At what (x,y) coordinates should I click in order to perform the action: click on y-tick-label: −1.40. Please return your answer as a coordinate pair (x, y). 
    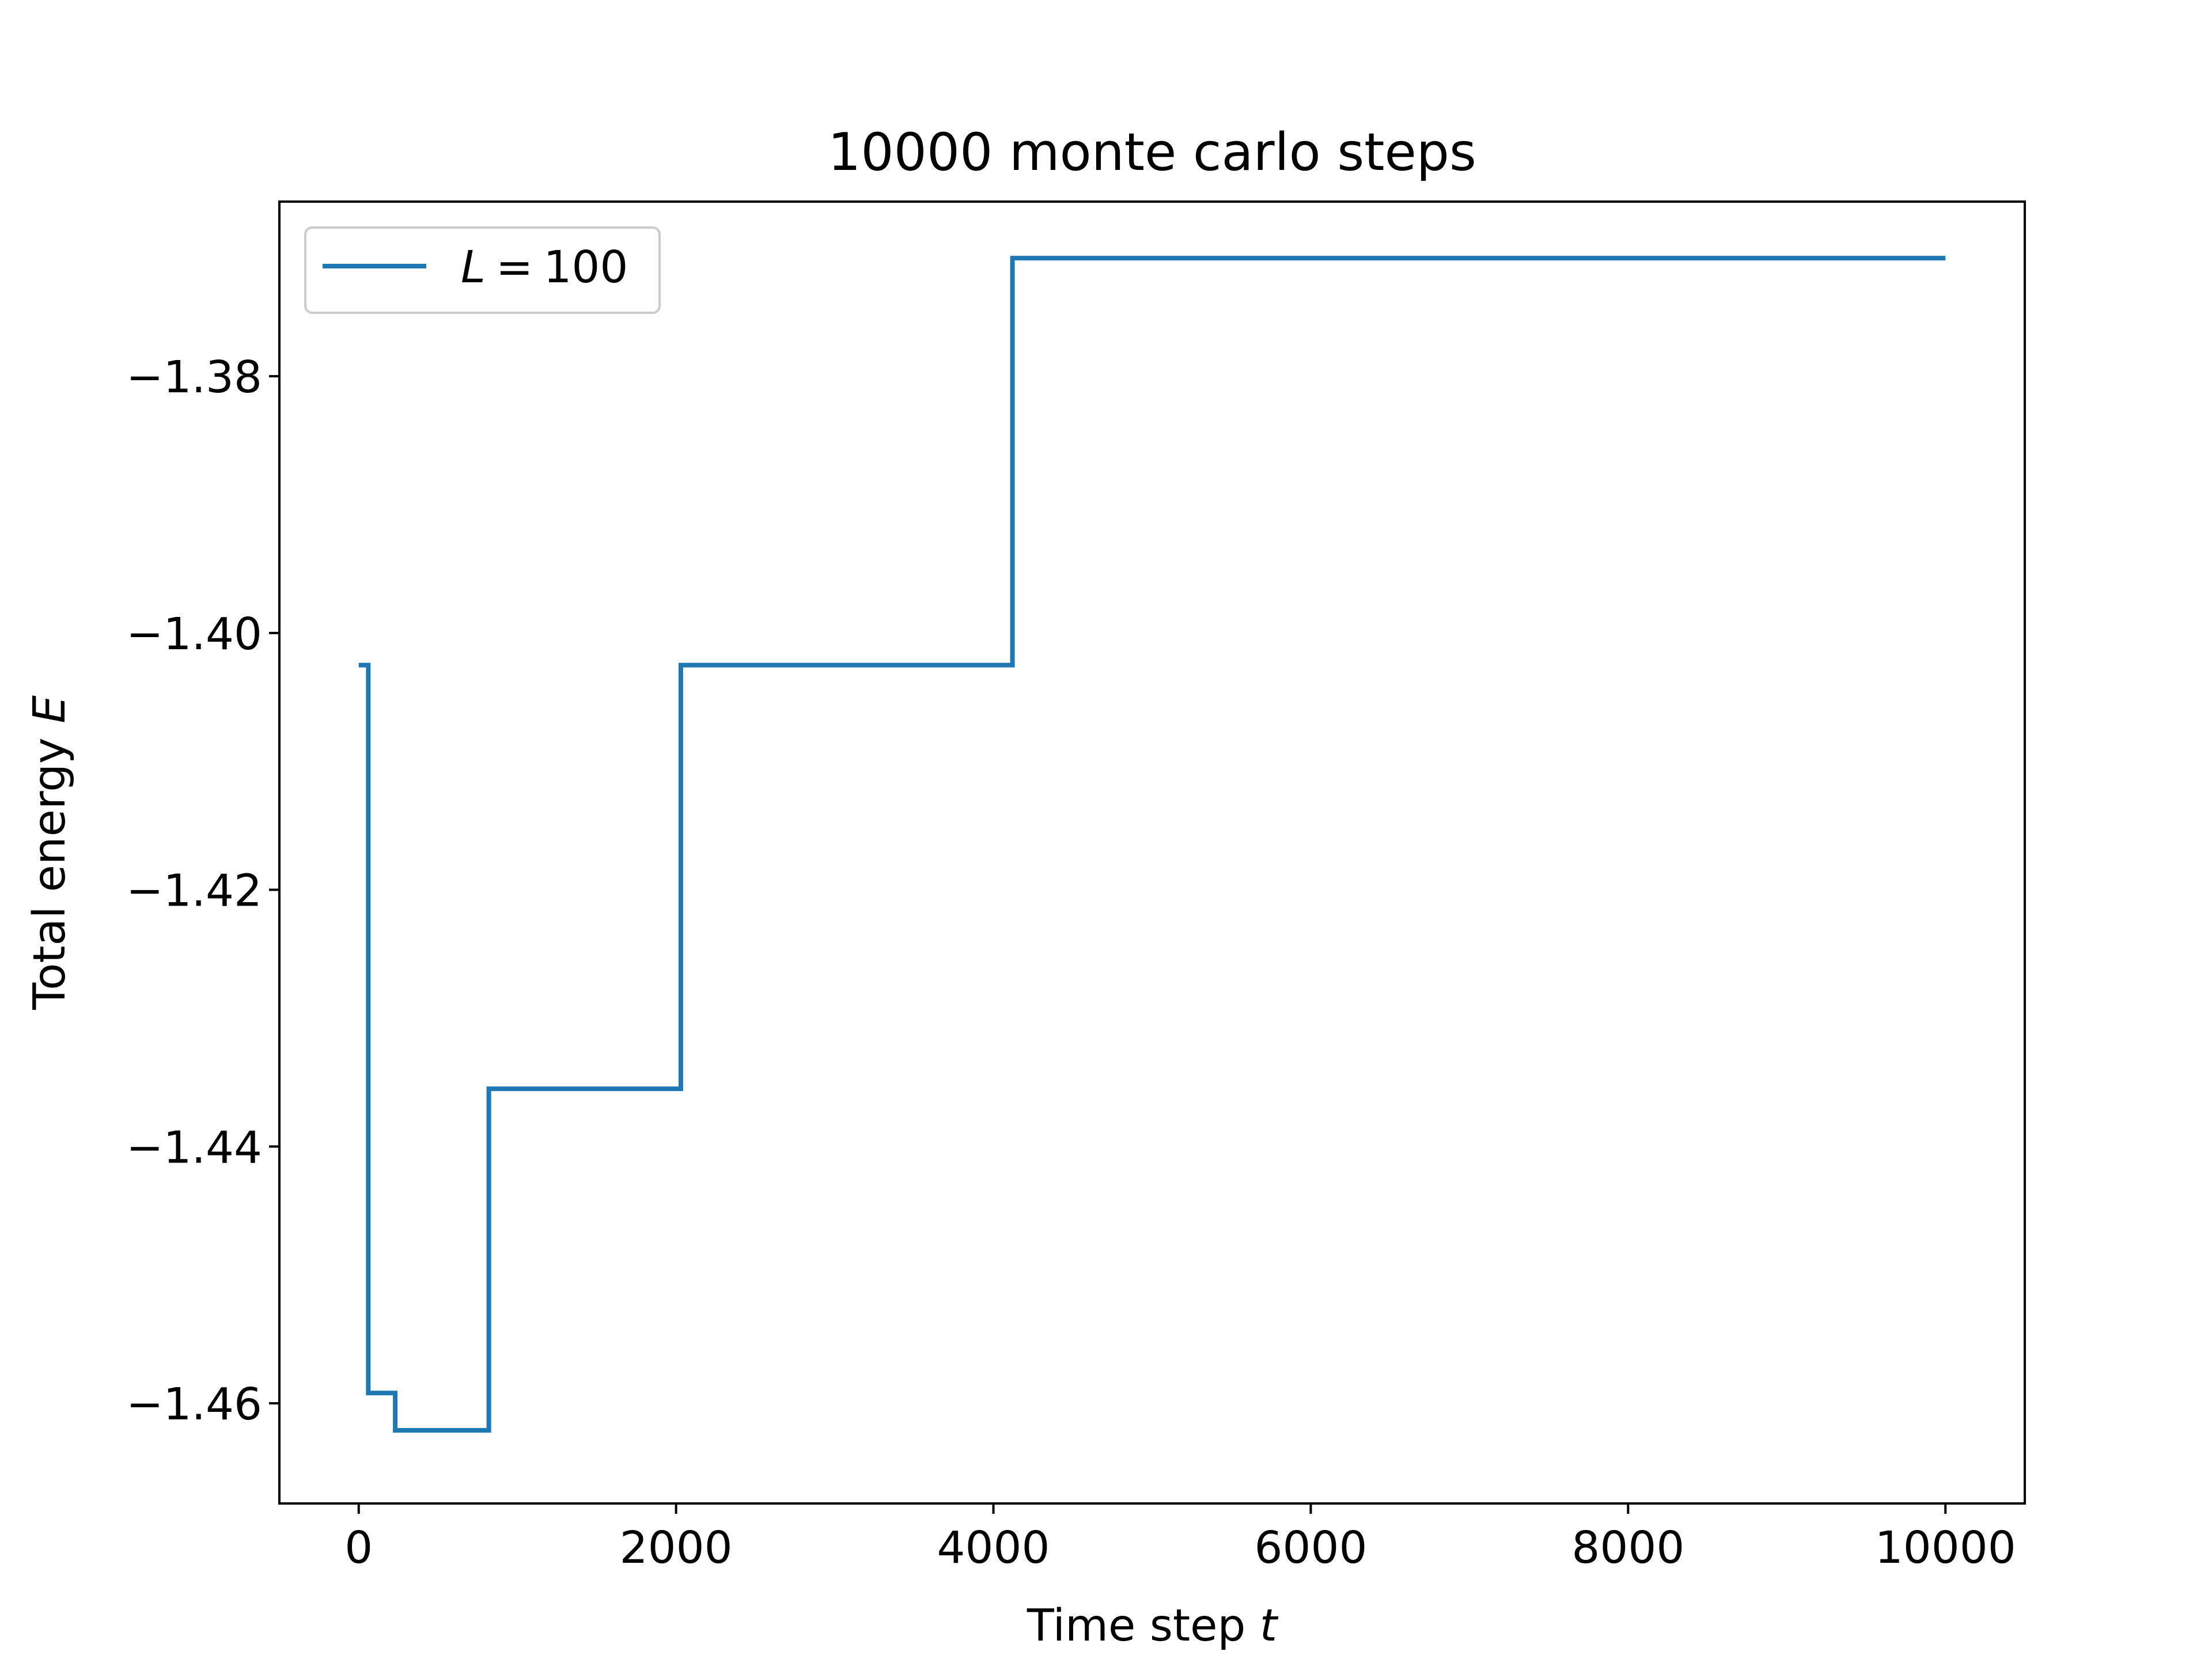
    Looking at the image, I should click on (194, 634).